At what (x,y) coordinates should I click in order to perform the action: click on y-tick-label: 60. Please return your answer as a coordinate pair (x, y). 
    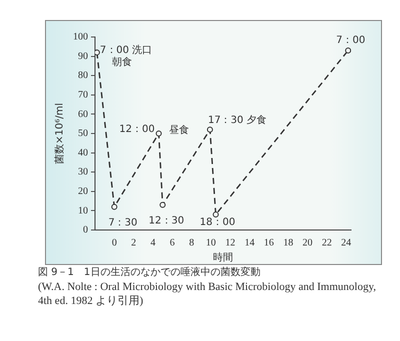
    Looking at the image, I should click on (83, 114).